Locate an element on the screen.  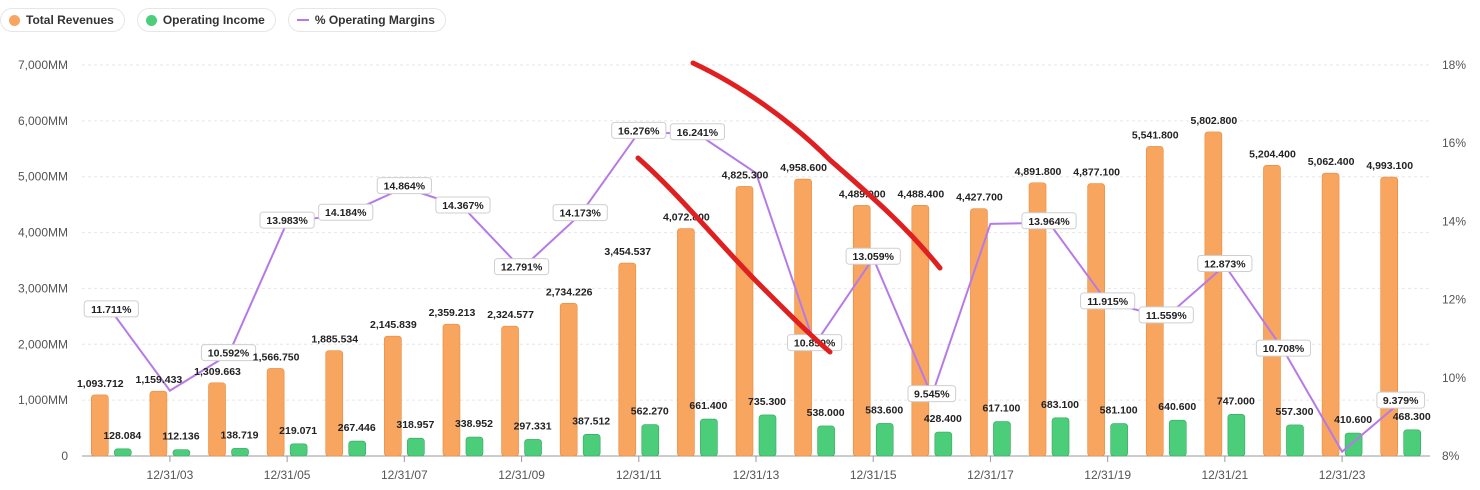
left-axis-tick-label: 3,000MM is located at coordinates (43, 288).